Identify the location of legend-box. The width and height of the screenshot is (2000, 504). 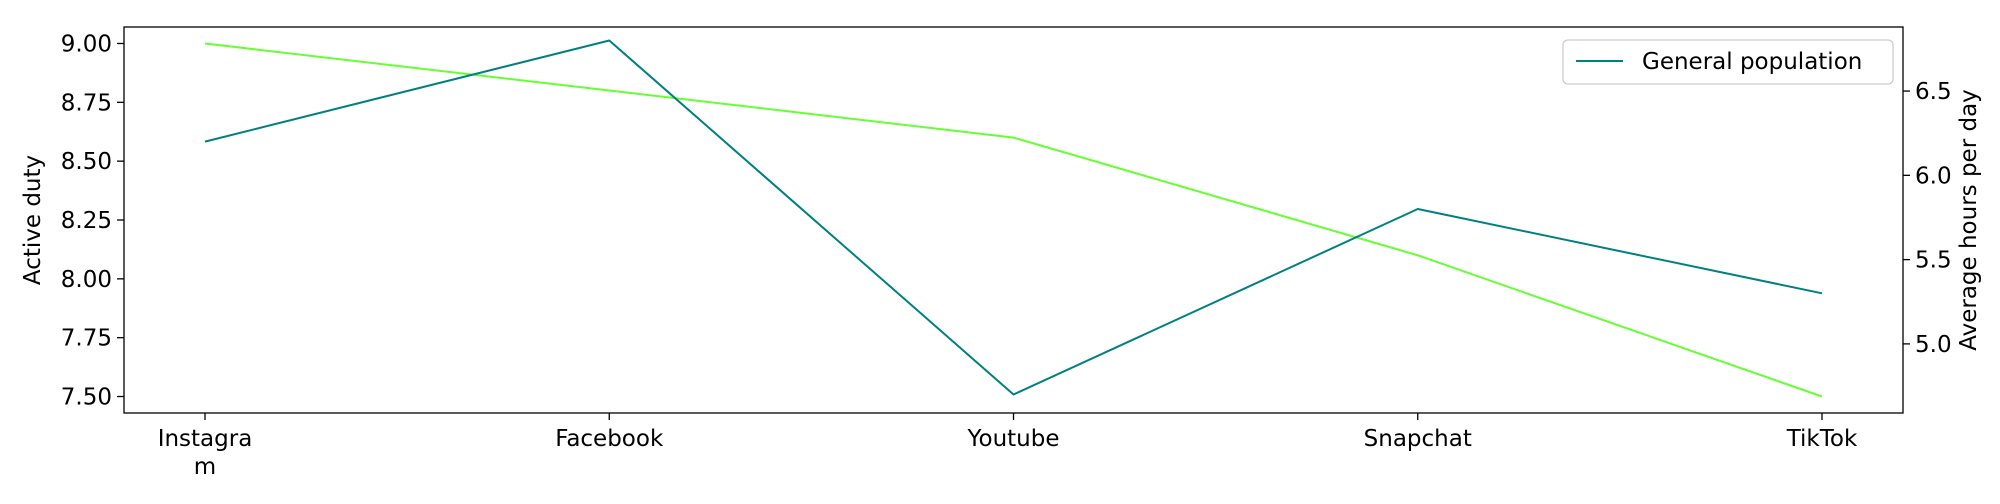
(1728, 62).